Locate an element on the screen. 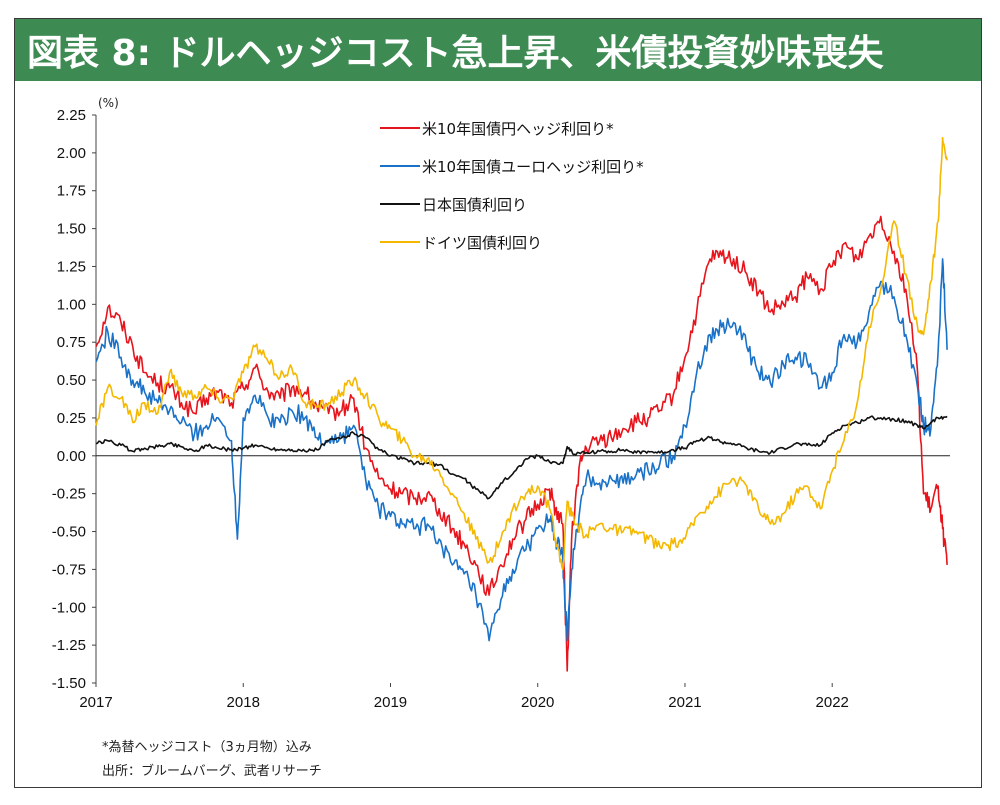 Image resolution: width=1000 pixels, height=805 pixels. y-tick-label: 1.75 is located at coordinates (71, 191).